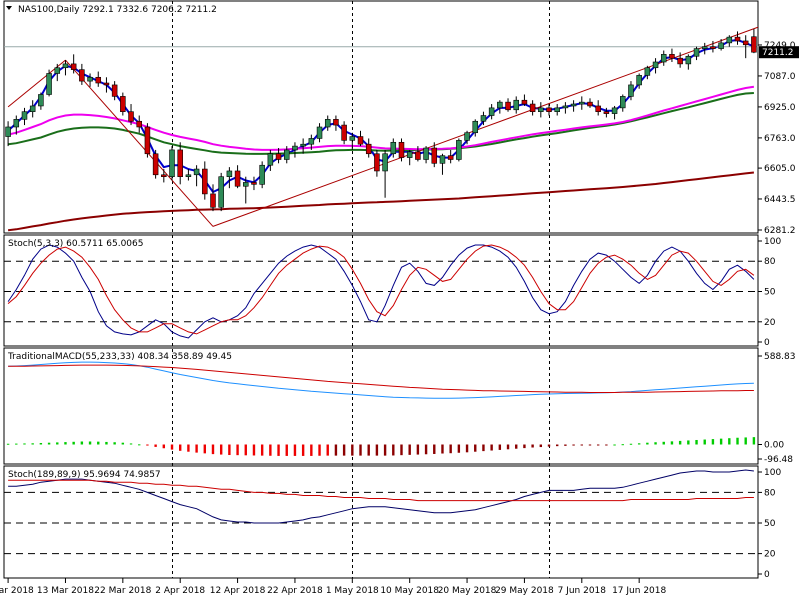 The image size is (800, 600). What do you see at coordinates (381, 201) in the screenshot?
I see `price-series-ma_long` at bounding box center [381, 201].